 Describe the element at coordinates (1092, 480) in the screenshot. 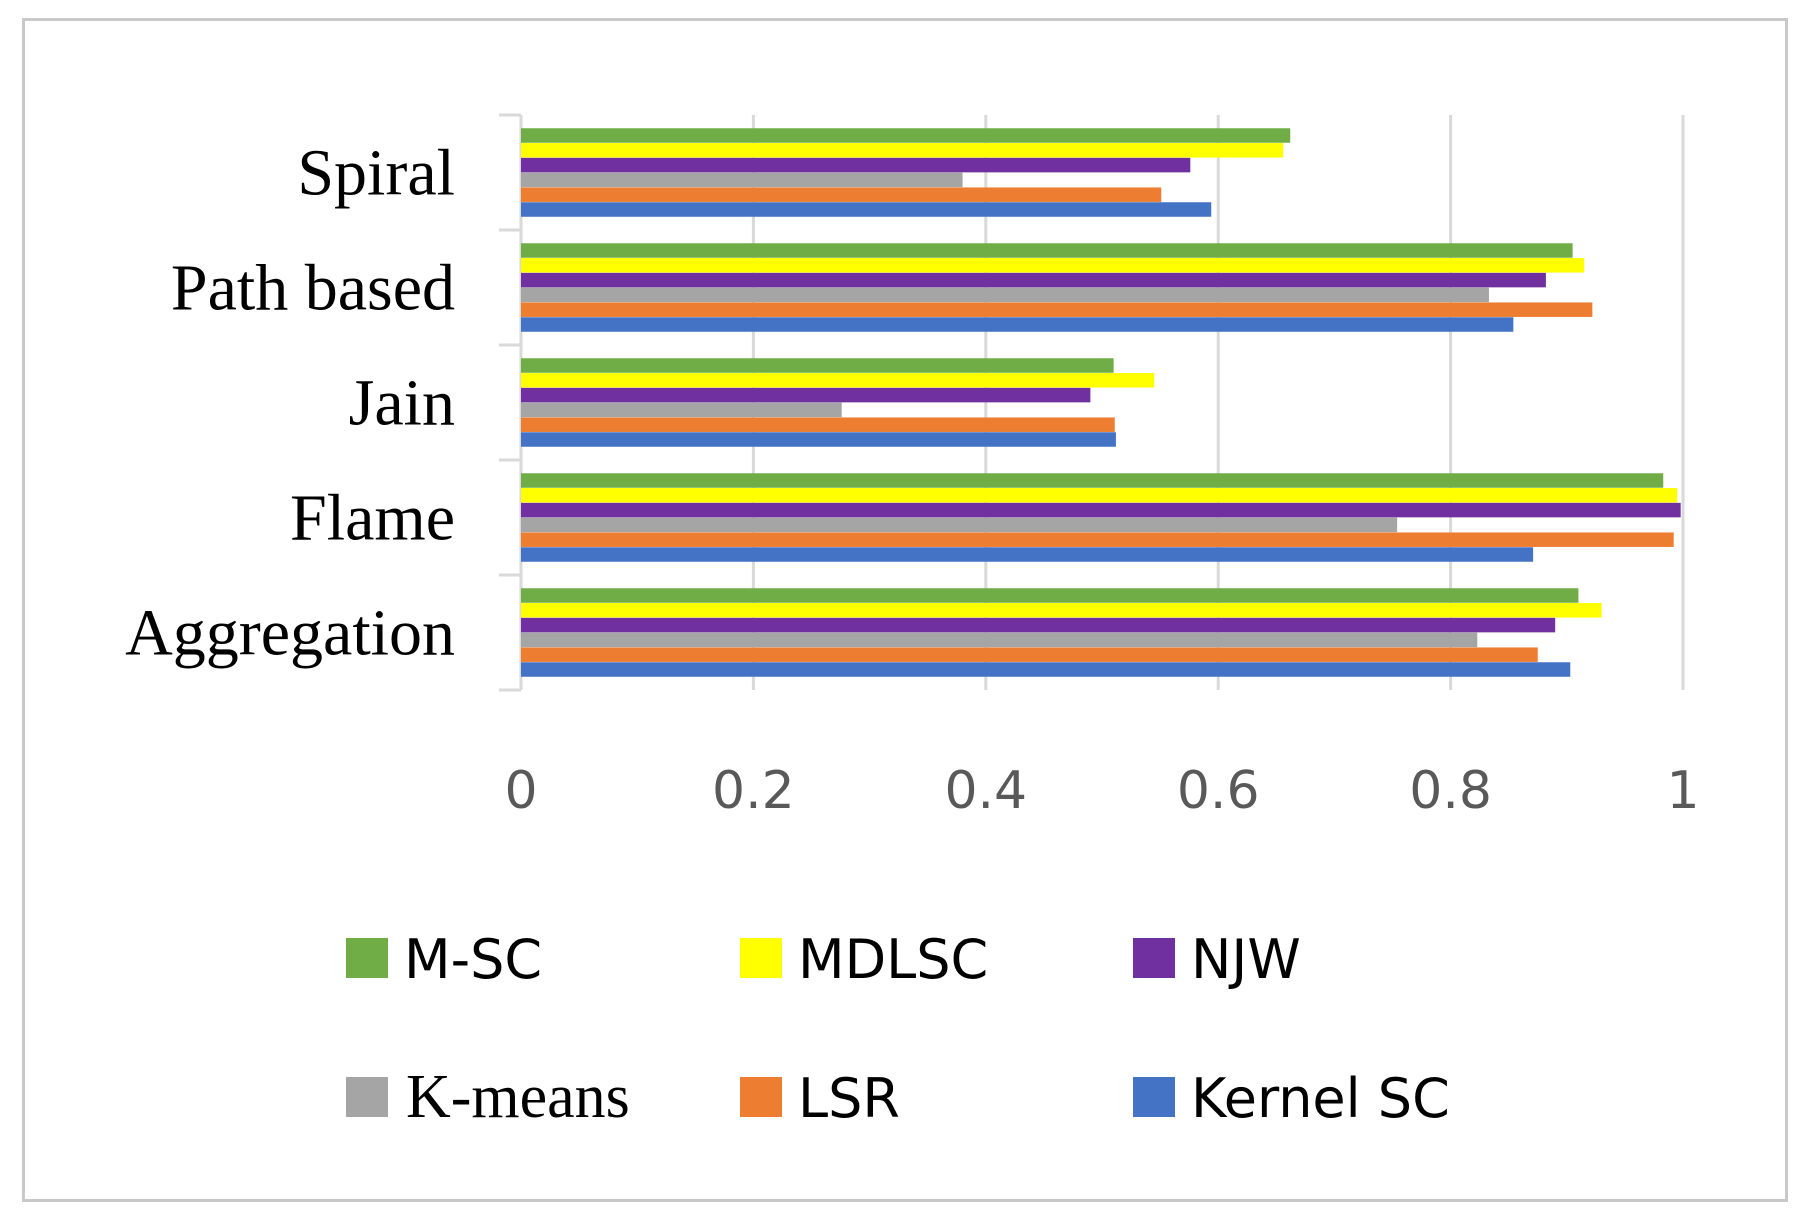

I see `bar-m-sc-flame` at that location.